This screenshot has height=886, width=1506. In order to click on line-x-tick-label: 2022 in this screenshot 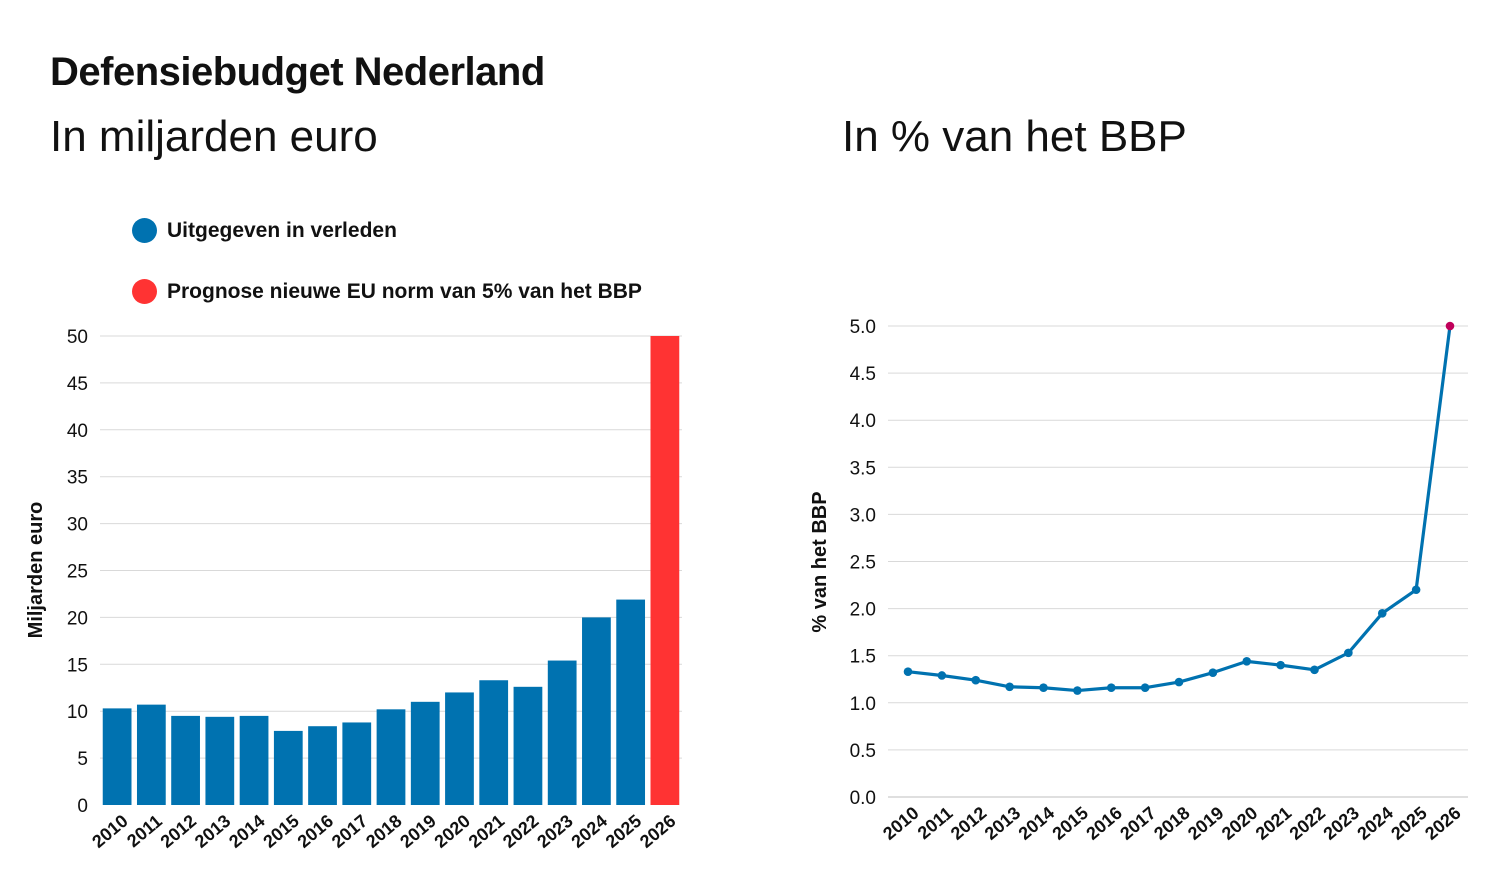, I will do `click(1308, 823)`.